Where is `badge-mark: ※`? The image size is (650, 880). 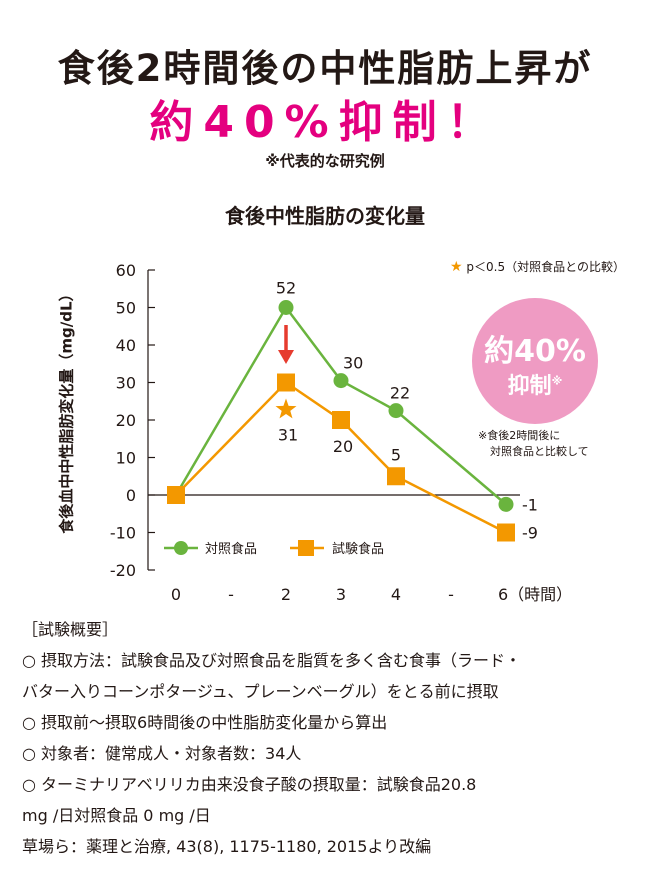
badge-mark: ※ is located at coordinates (557, 381).